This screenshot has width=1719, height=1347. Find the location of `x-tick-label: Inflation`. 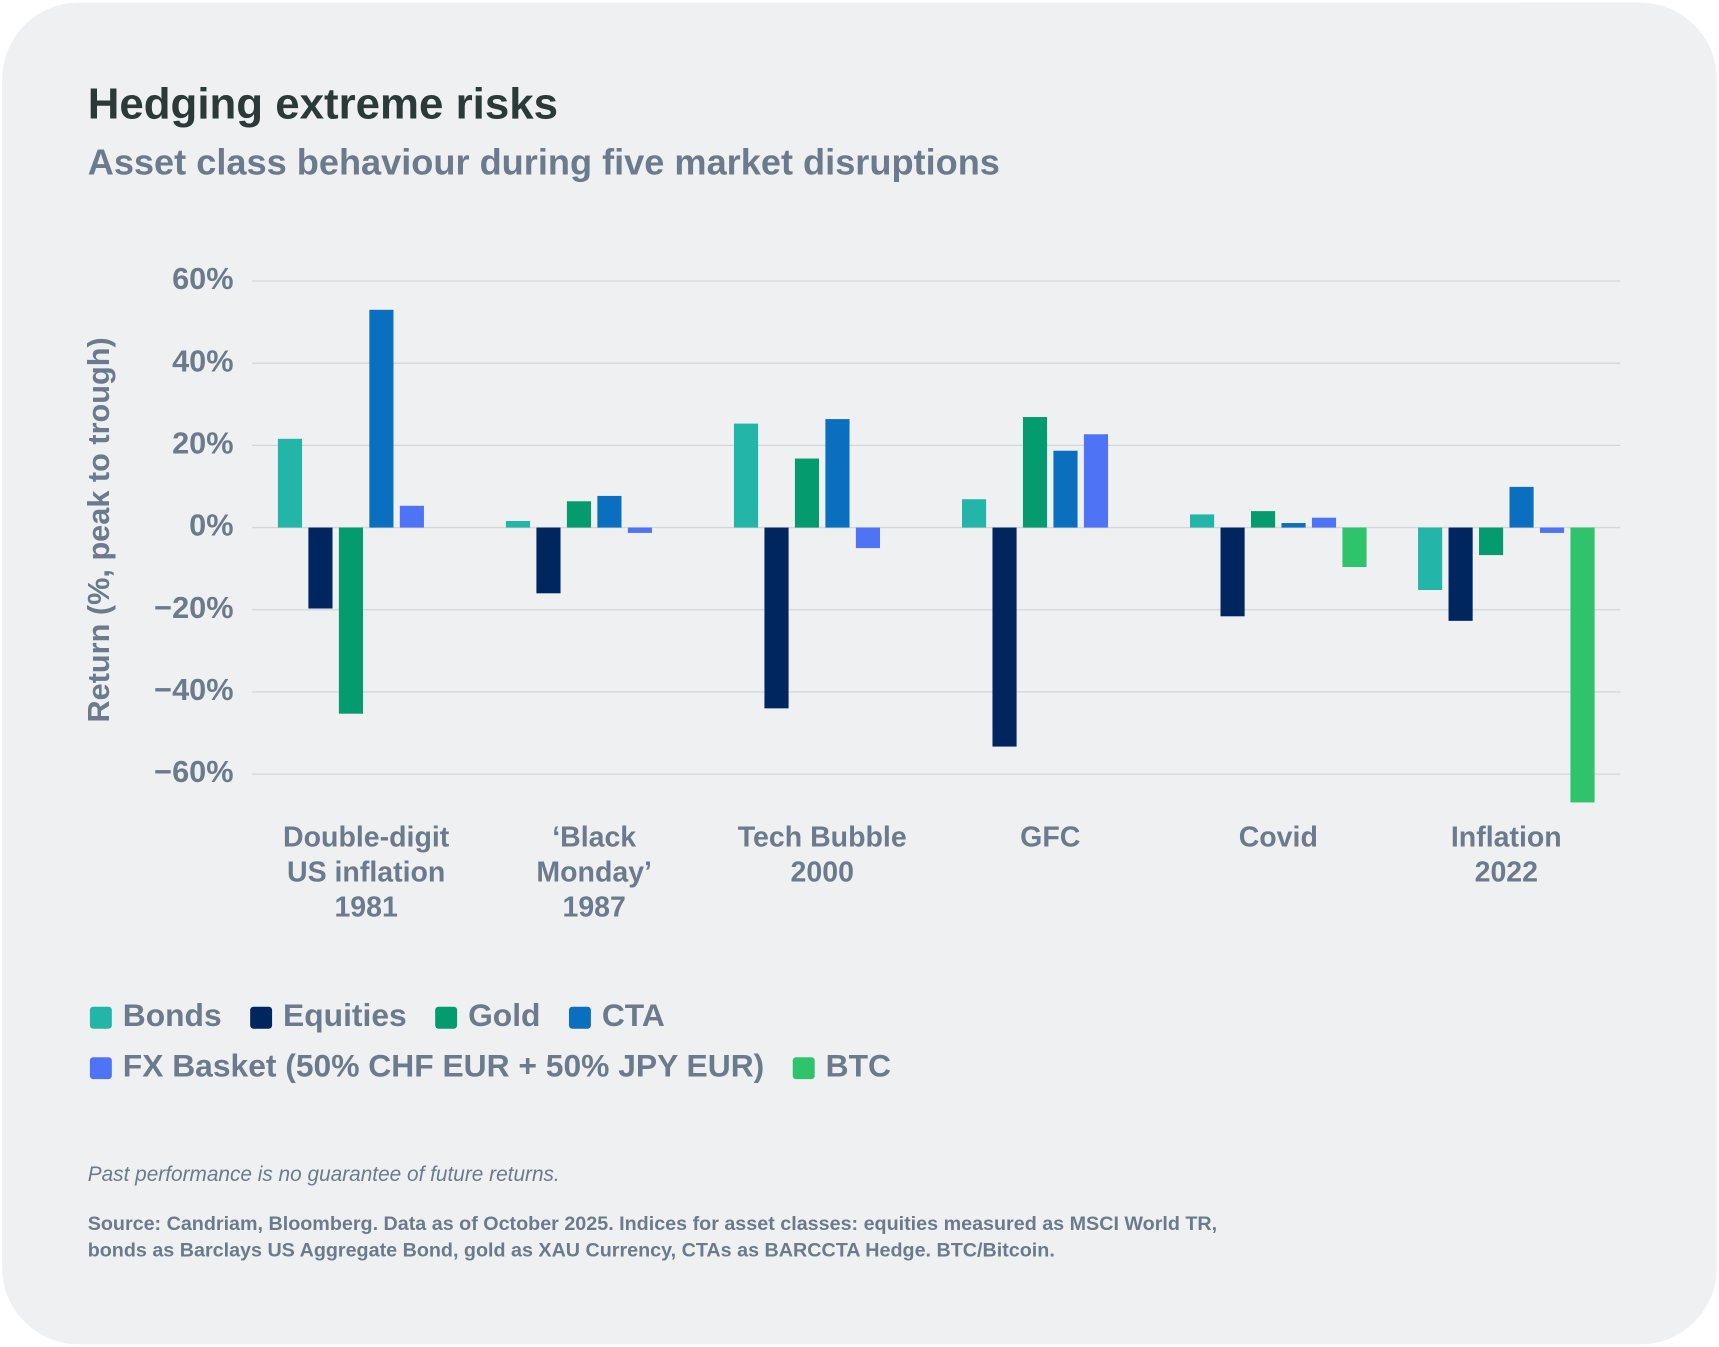

x-tick-label: Inflation is located at coordinates (1506, 838).